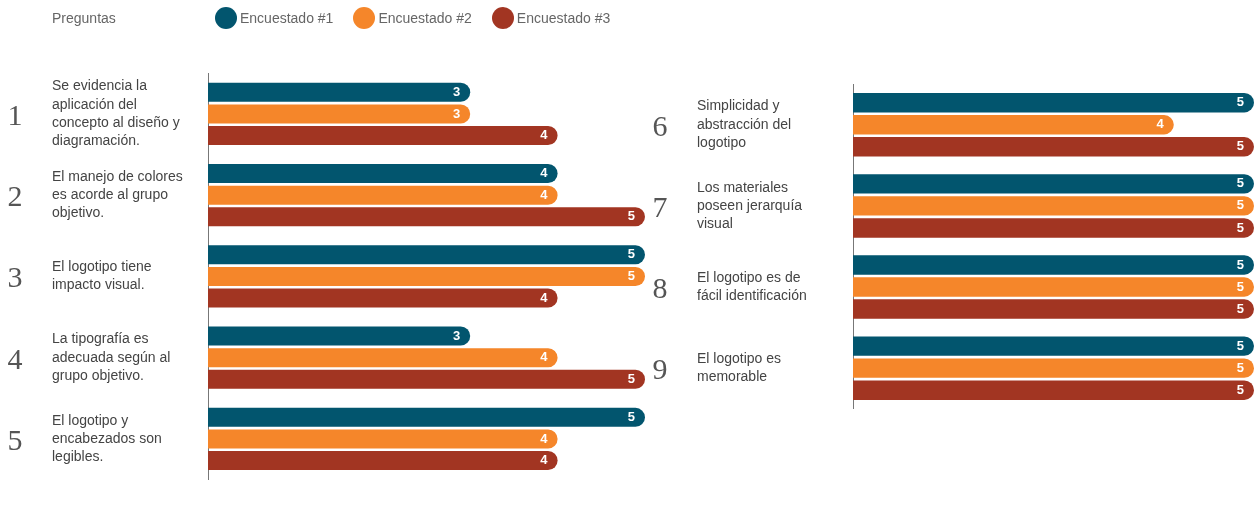  What do you see at coordinates (660, 369) in the screenshot?
I see `text: 9` at bounding box center [660, 369].